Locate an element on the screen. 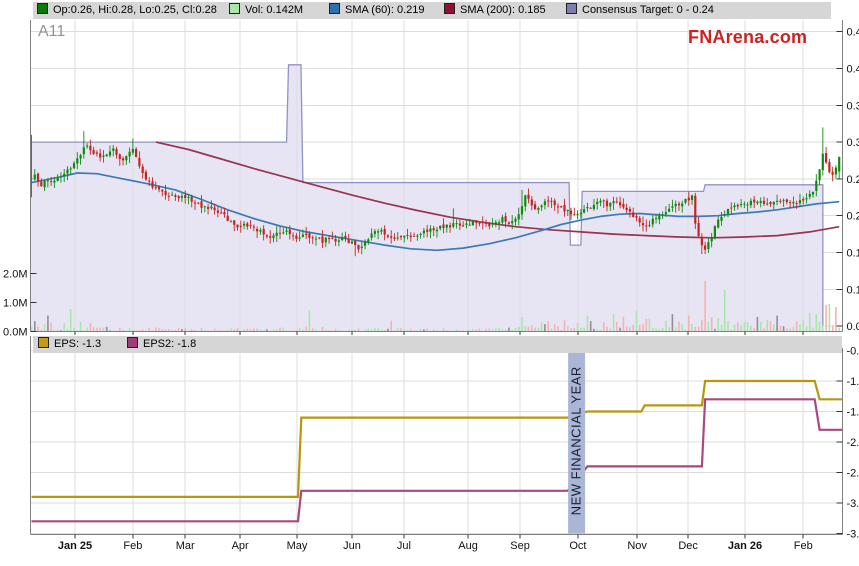 The height and width of the screenshot is (566, 859). sma60-legend-label: SMA (60): 0.219 is located at coordinates (385, 10).